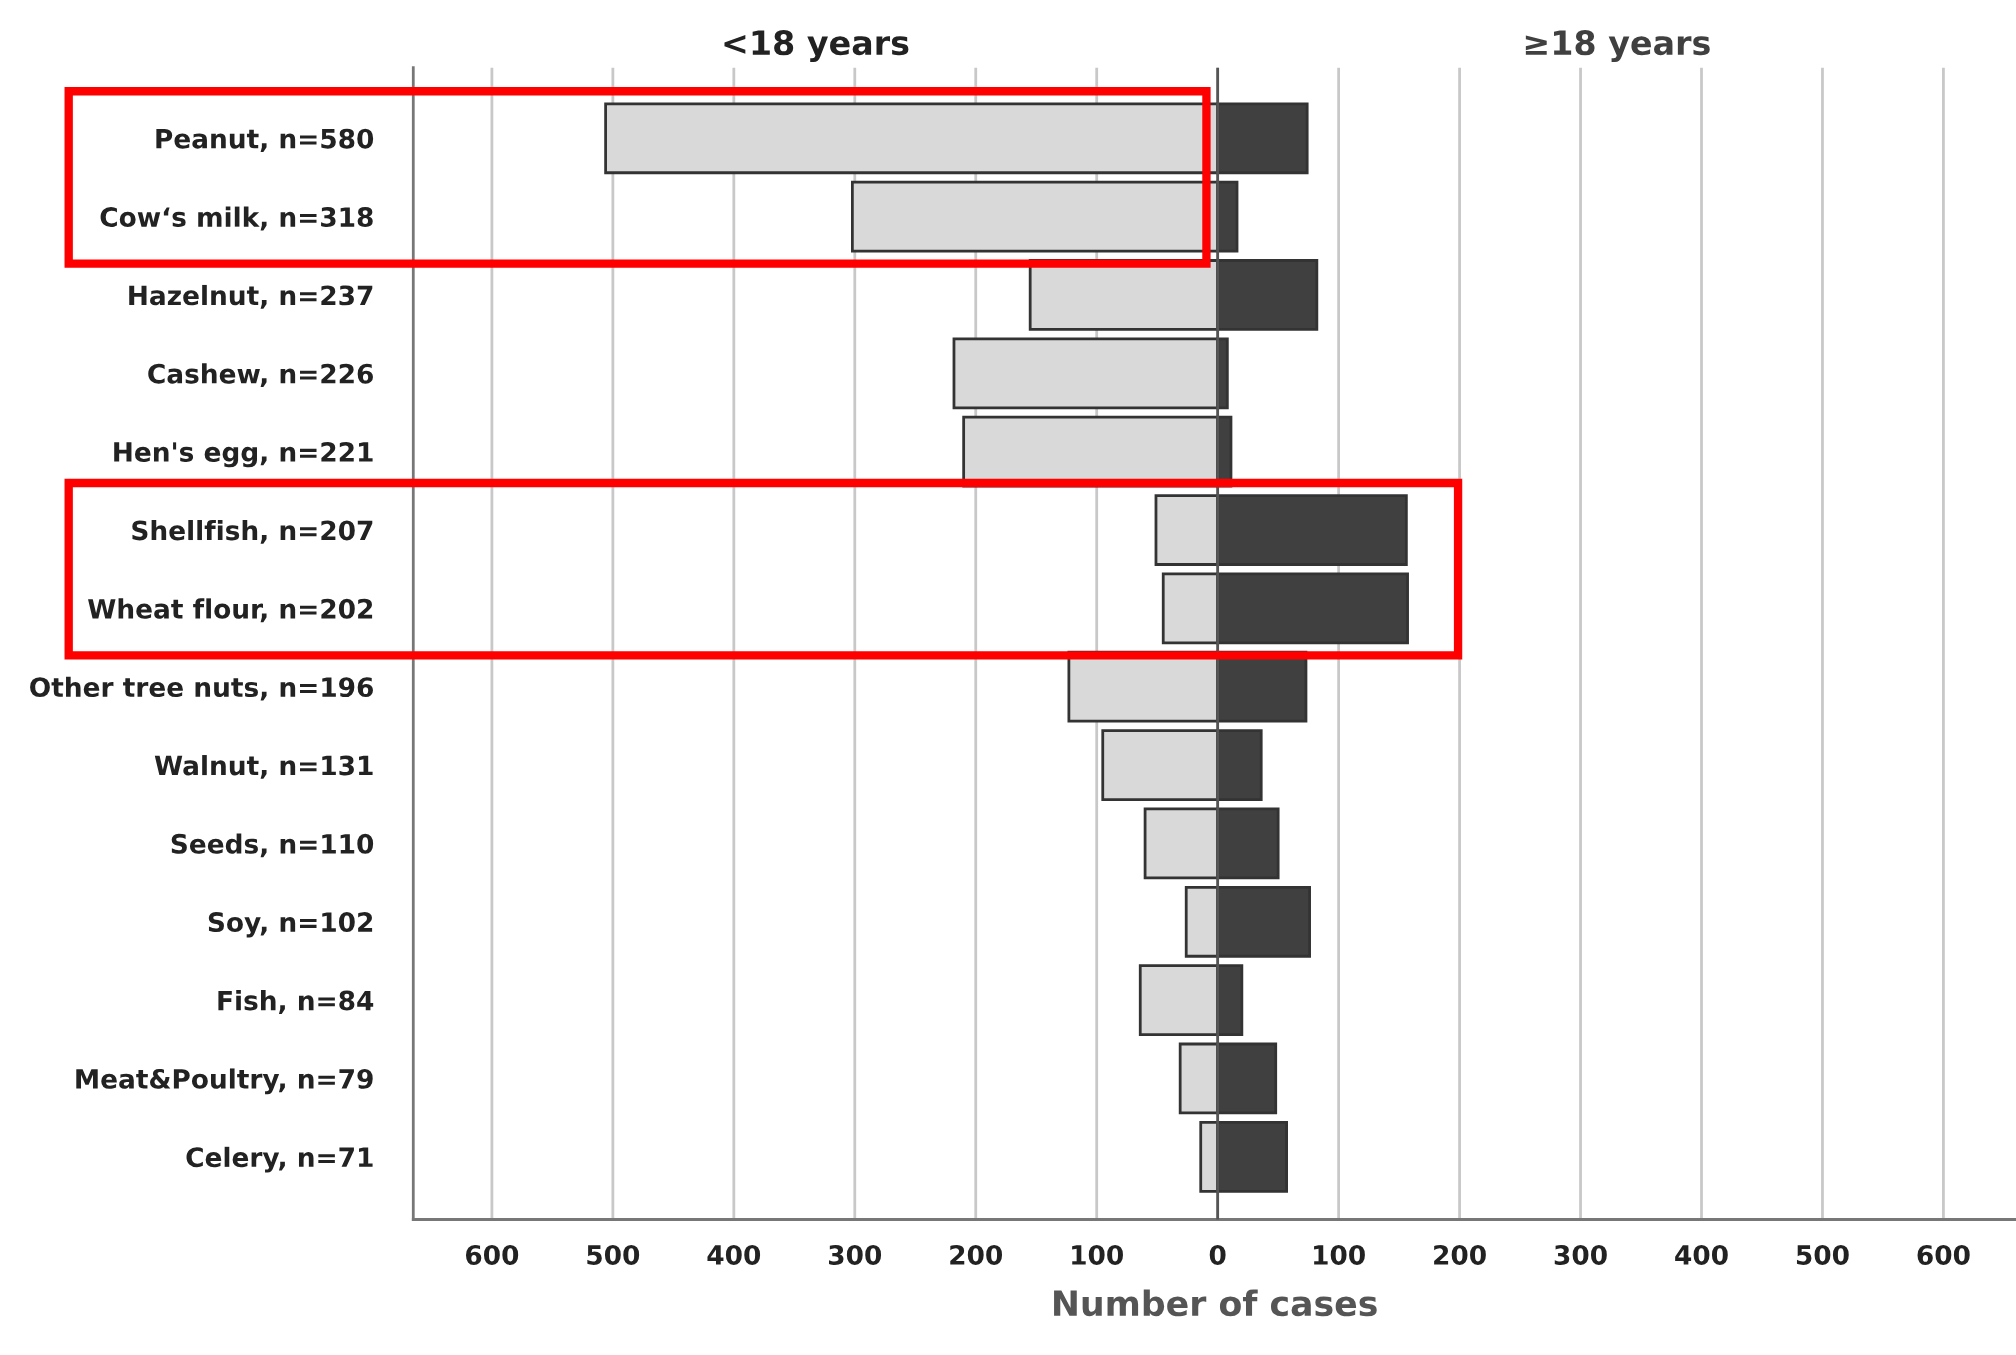  Describe the element at coordinates (243, 455) in the screenshot. I see `y-tick-label: Hen's egg, n=221` at that location.